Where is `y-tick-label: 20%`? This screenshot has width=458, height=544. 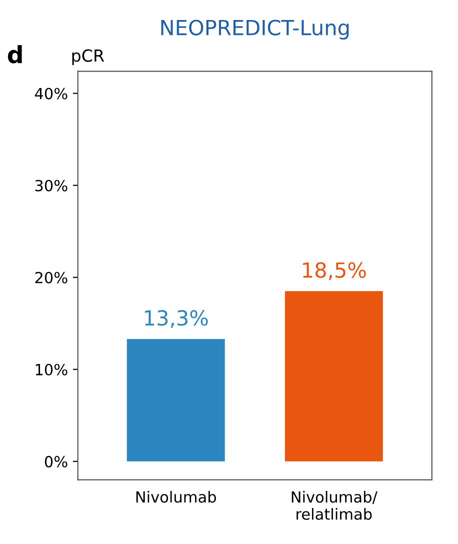 y-tick-label: 20% is located at coordinates (51, 278).